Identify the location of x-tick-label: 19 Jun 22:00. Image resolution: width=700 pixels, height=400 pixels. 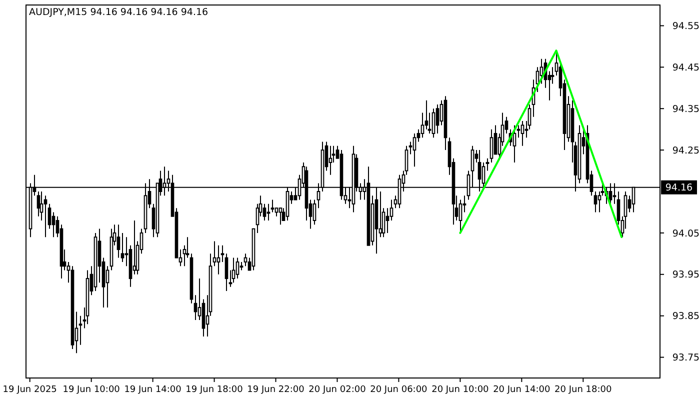
(276, 390).